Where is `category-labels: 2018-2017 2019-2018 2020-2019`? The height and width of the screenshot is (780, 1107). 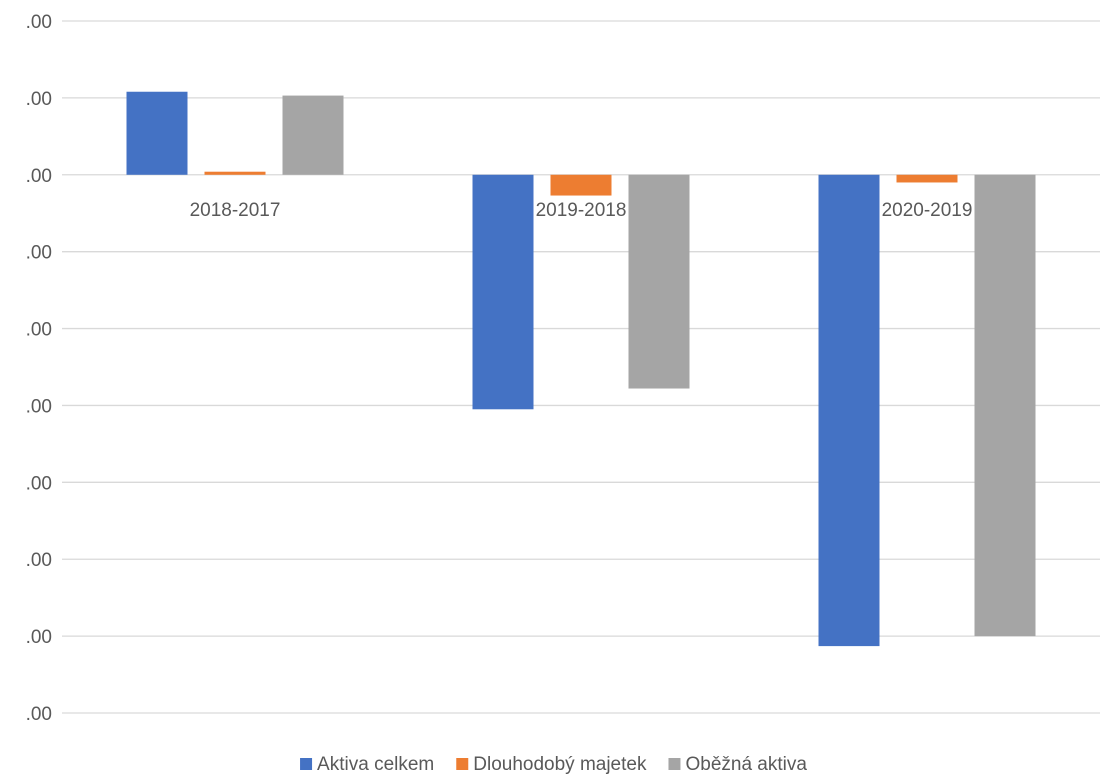 category-labels: 2018-2017 2019-2018 2020-2019 is located at coordinates (581, 210).